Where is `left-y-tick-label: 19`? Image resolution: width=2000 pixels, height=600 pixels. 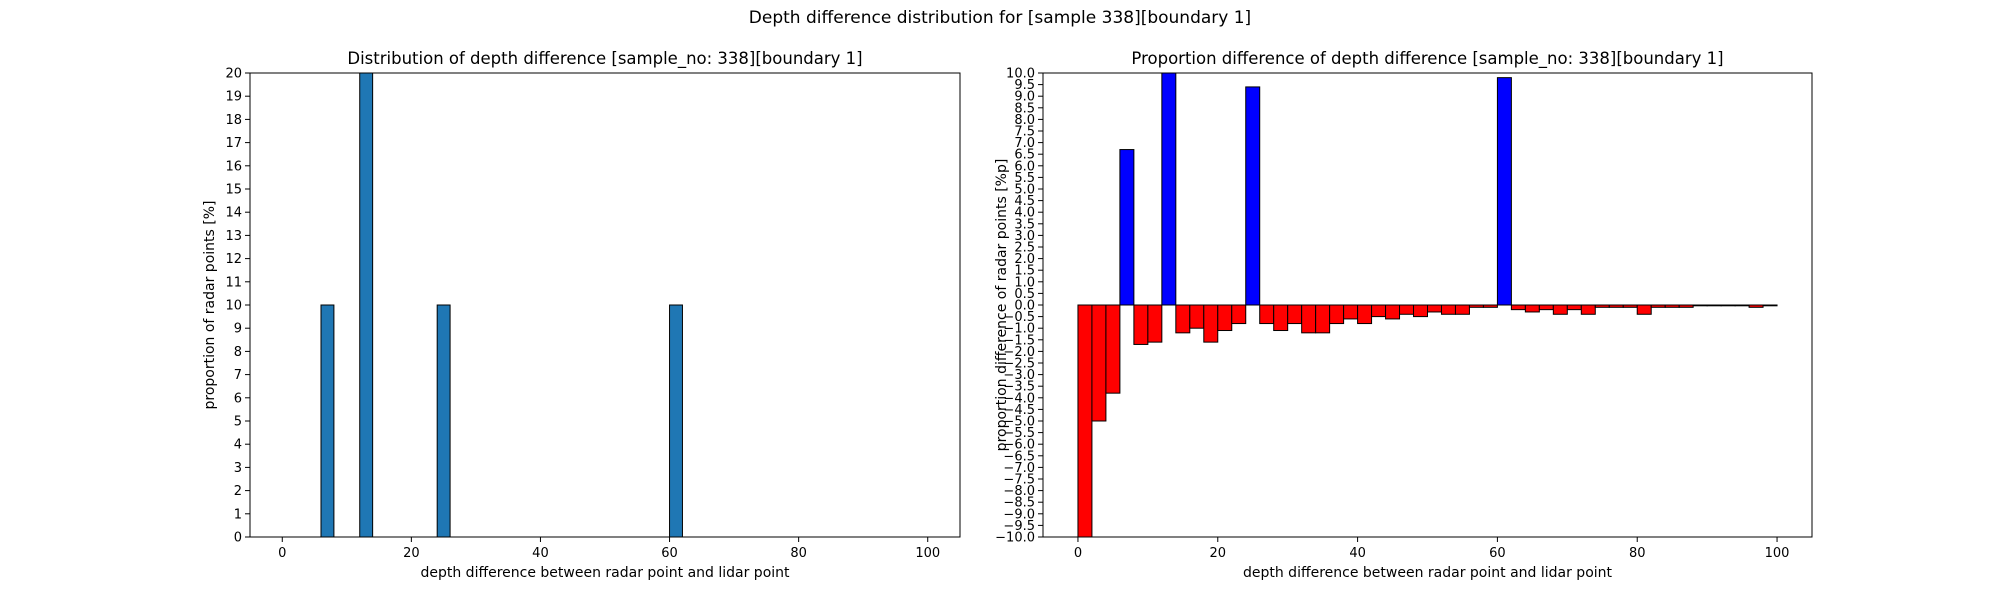 left-y-tick-label: 19 is located at coordinates (233, 97).